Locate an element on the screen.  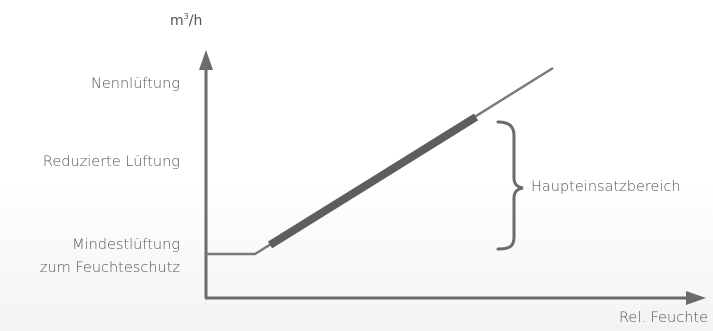
y-axis-unit-base: m is located at coordinates (177, 21).